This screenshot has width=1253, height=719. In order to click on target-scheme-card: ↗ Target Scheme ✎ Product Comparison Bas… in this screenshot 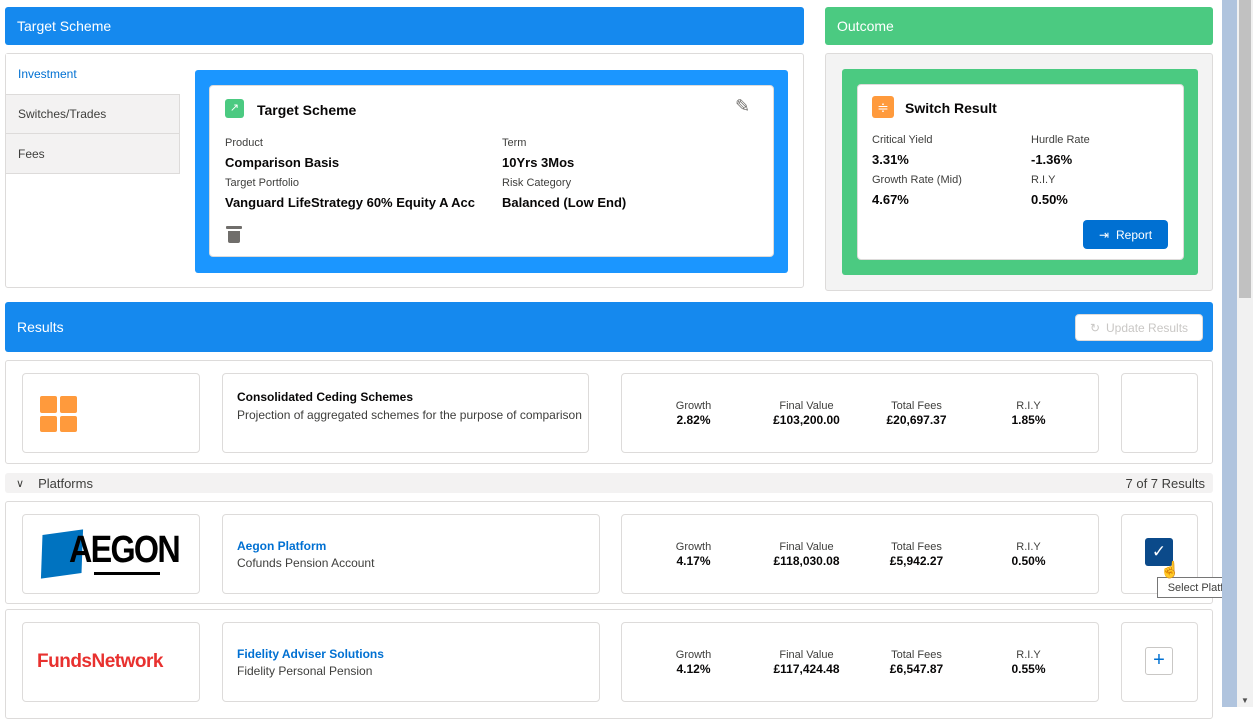, I will do `click(491, 171)`.